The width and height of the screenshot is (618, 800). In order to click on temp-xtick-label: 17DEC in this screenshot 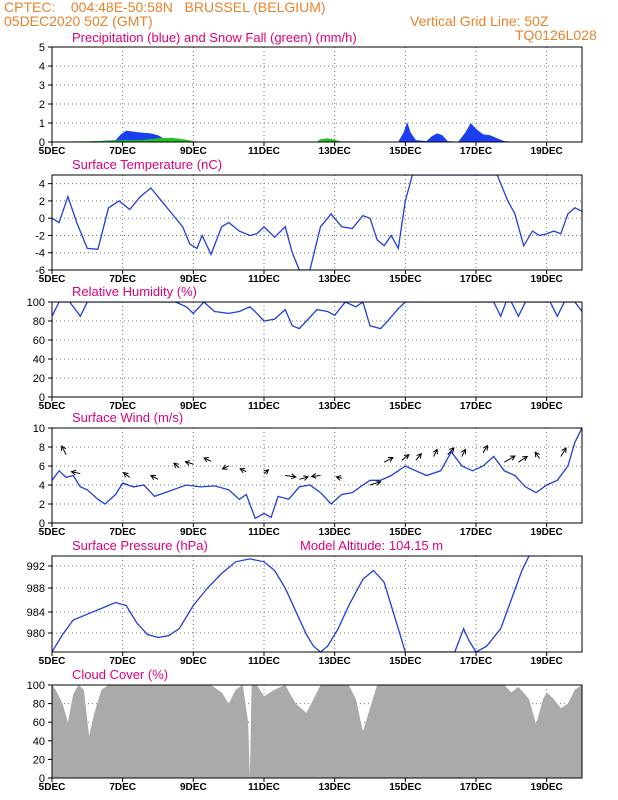, I will do `click(476, 279)`.